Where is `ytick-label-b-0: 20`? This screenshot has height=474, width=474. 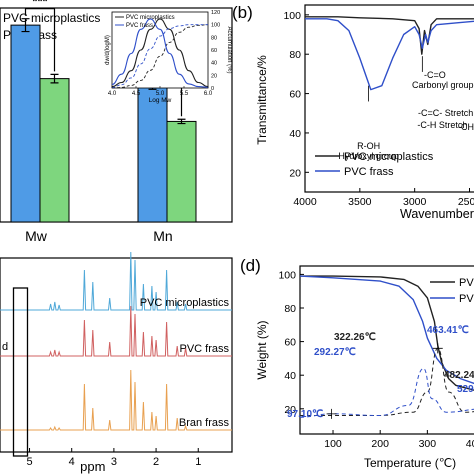 ytick-label-b-0: 20 is located at coordinates (295, 173).